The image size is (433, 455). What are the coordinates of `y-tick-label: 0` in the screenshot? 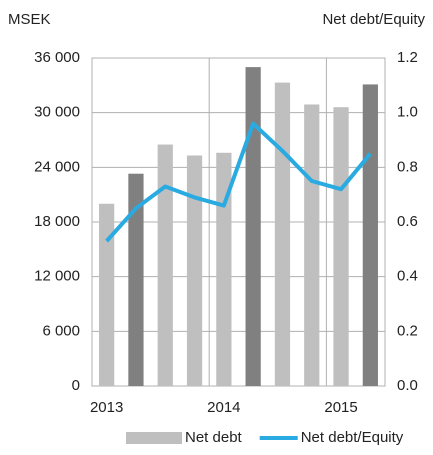 It's located at (76, 385).